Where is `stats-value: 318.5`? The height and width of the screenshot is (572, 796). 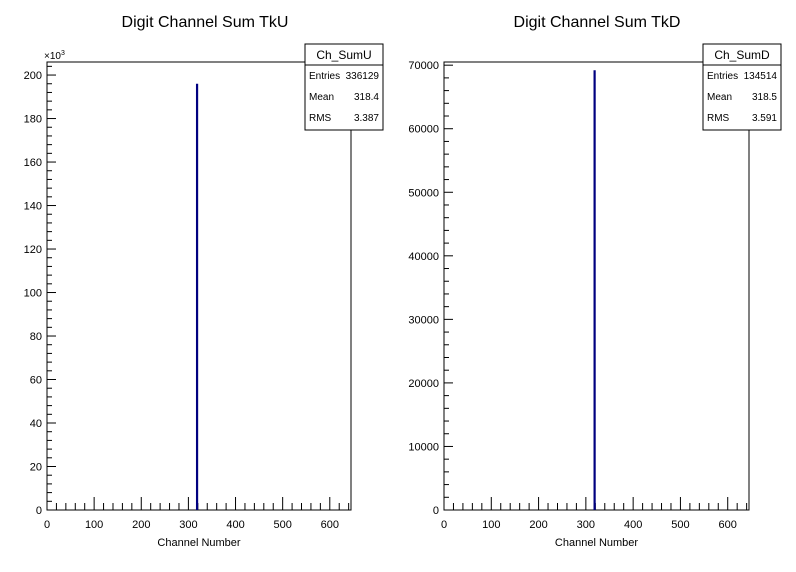
stats-value: 318.5 is located at coordinates (764, 97).